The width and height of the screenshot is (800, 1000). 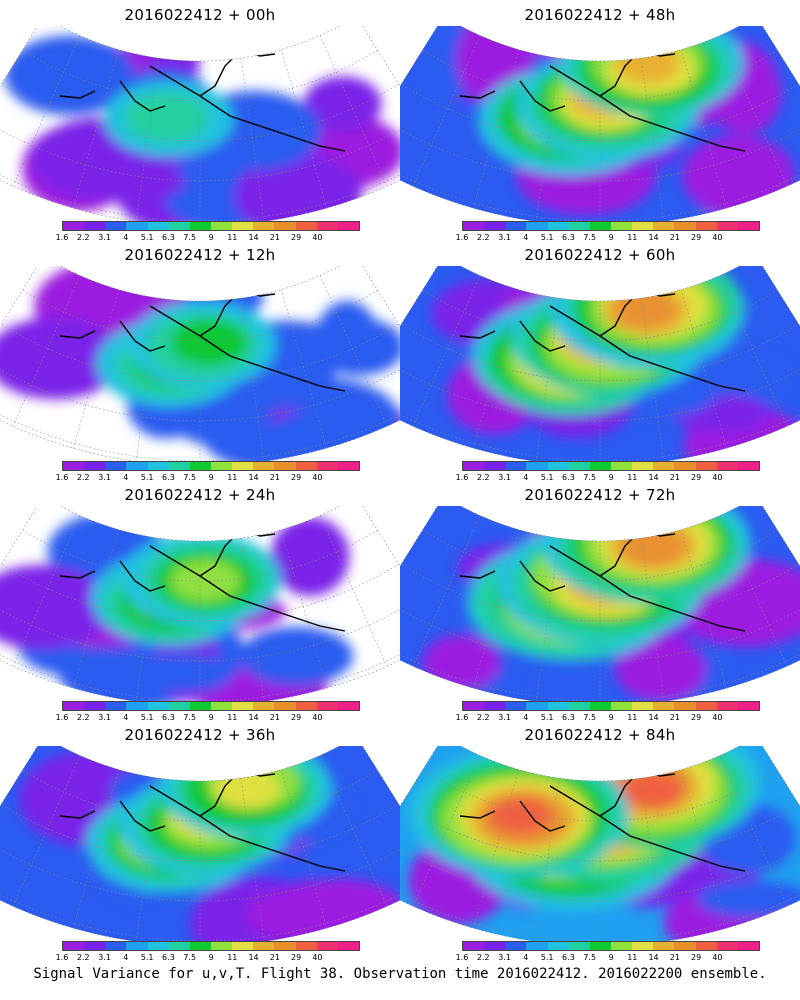 What do you see at coordinates (717, 957) in the screenshot?
I see `colorbar-tick-label: 40` at bounding box center [717, 957].